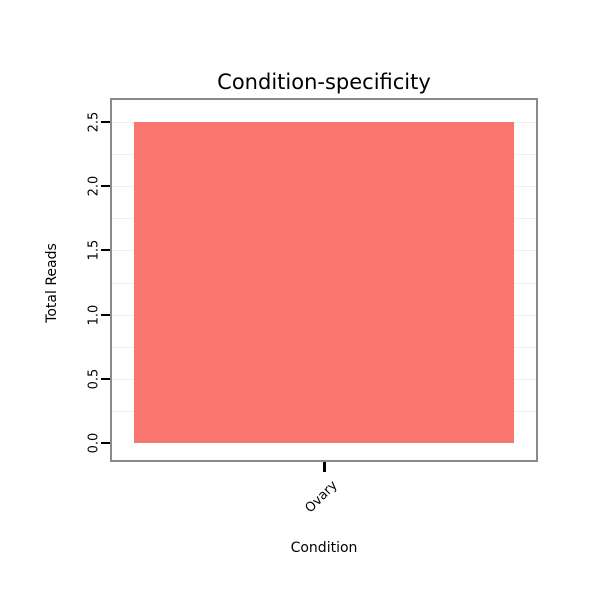 This screenshot has width=600, height=600. What do you see at coordinates (94, 314) in the screenshot?
I see `y-tick-label: 1.0` at bounding box center [94, 314].